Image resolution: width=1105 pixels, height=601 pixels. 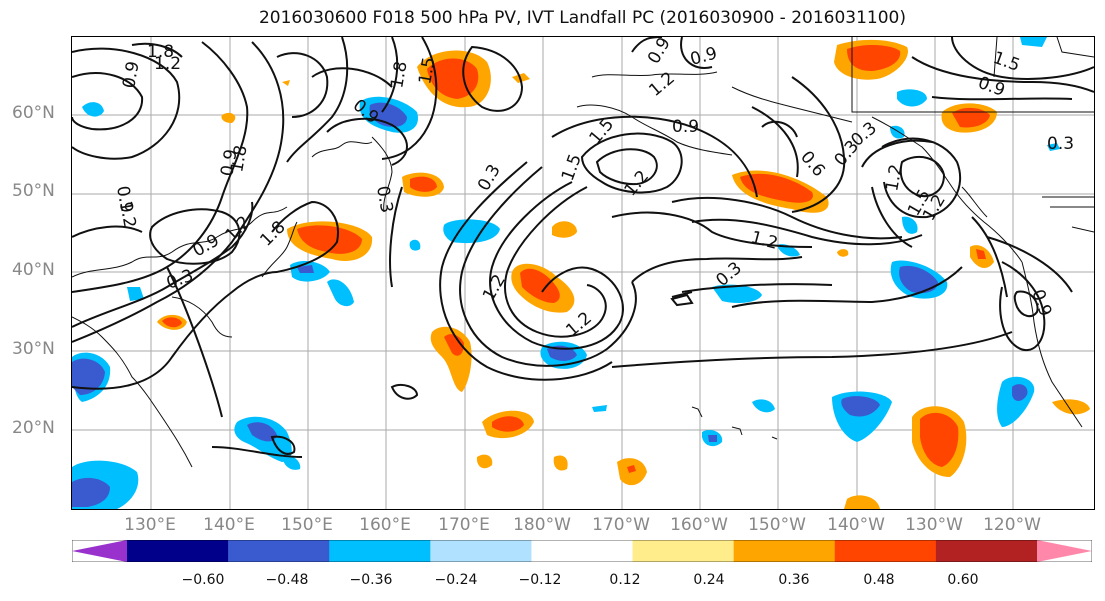 What do you see at coordinates (33, 349) in the screenshot?
I see `lat-label-30n: 30°N` at bounding box center [33, 349].